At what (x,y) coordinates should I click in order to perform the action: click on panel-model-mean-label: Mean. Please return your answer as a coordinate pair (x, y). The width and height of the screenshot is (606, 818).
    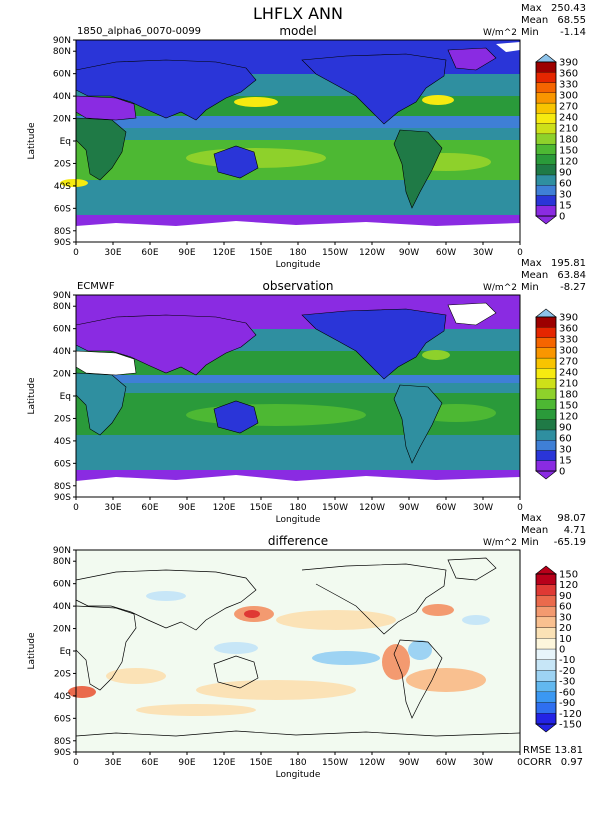
    Looking at the image, I should click on (534, 20).